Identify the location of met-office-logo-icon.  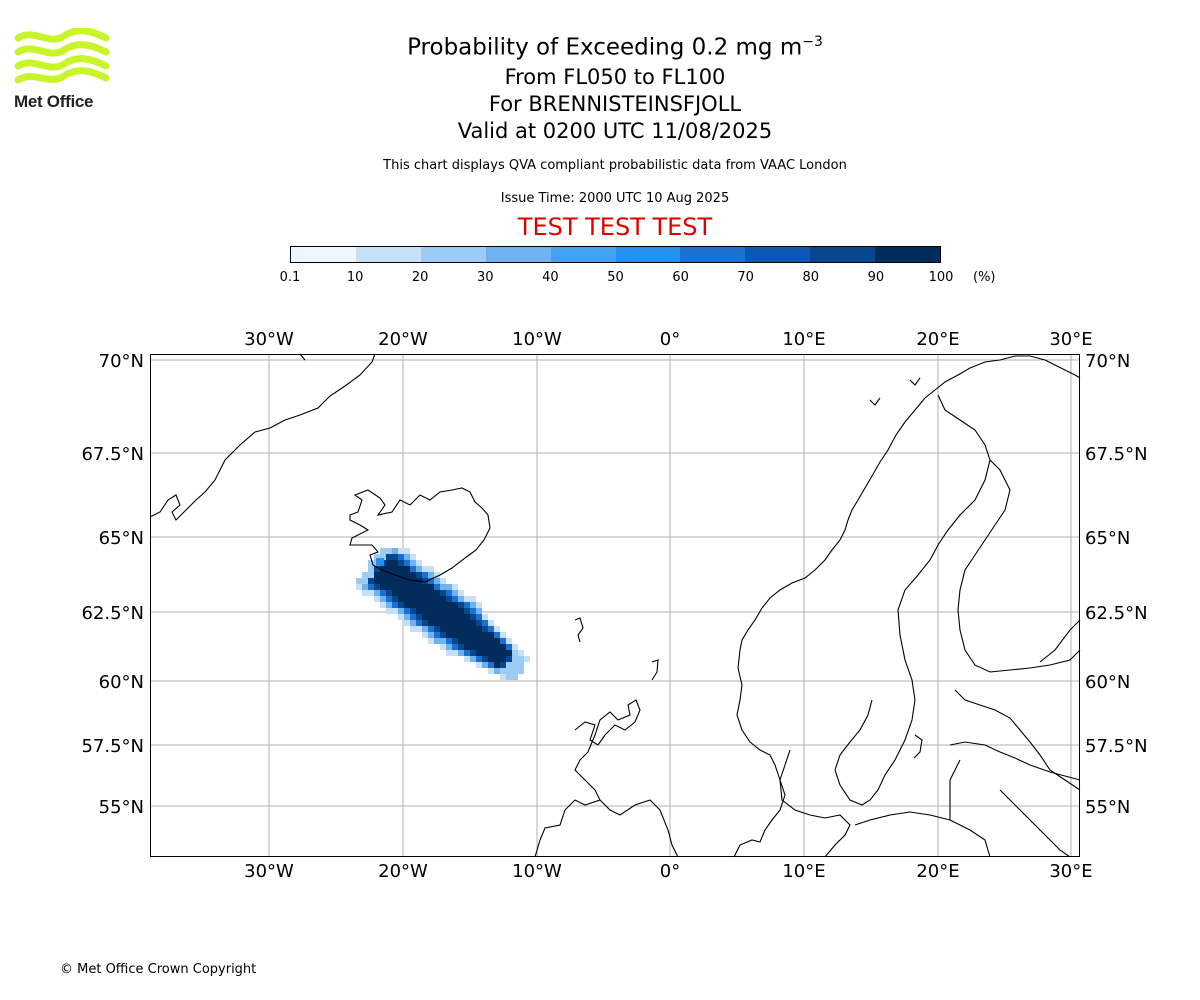
(62, 56).